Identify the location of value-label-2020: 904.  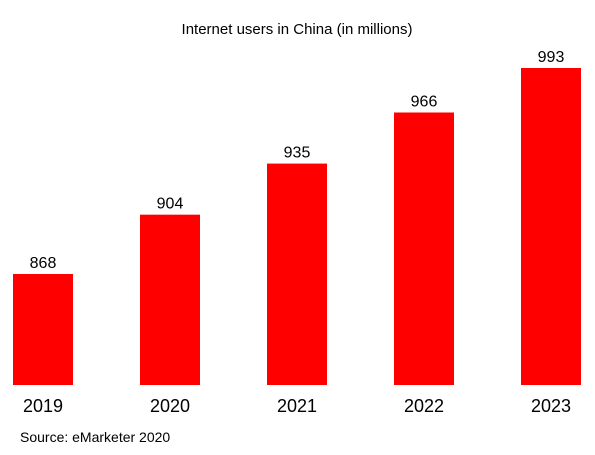
(170, 204).